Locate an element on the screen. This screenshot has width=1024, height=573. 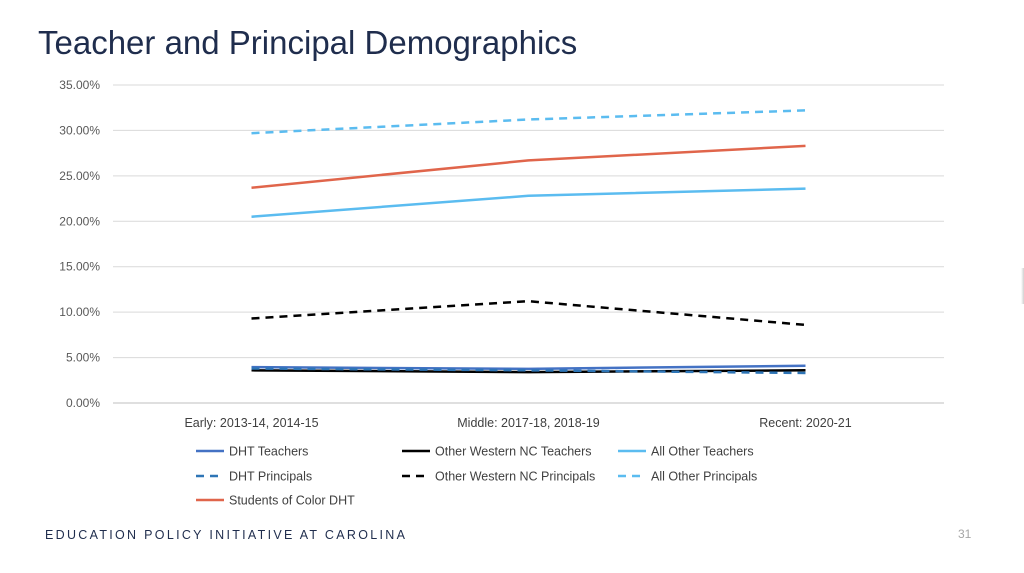
x-tick-label: Early: 2013-14, 2014-15 is located at coordinates (251, 423).